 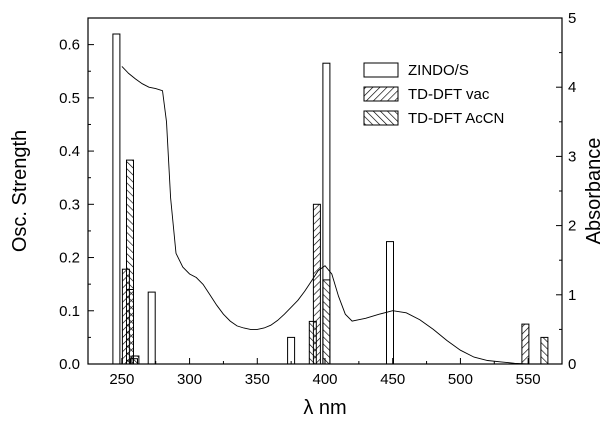 What do you see at coordinates (460, 379) in the screenshot?
I see `x-tick-label: 500` at bounding box center [460, 379].